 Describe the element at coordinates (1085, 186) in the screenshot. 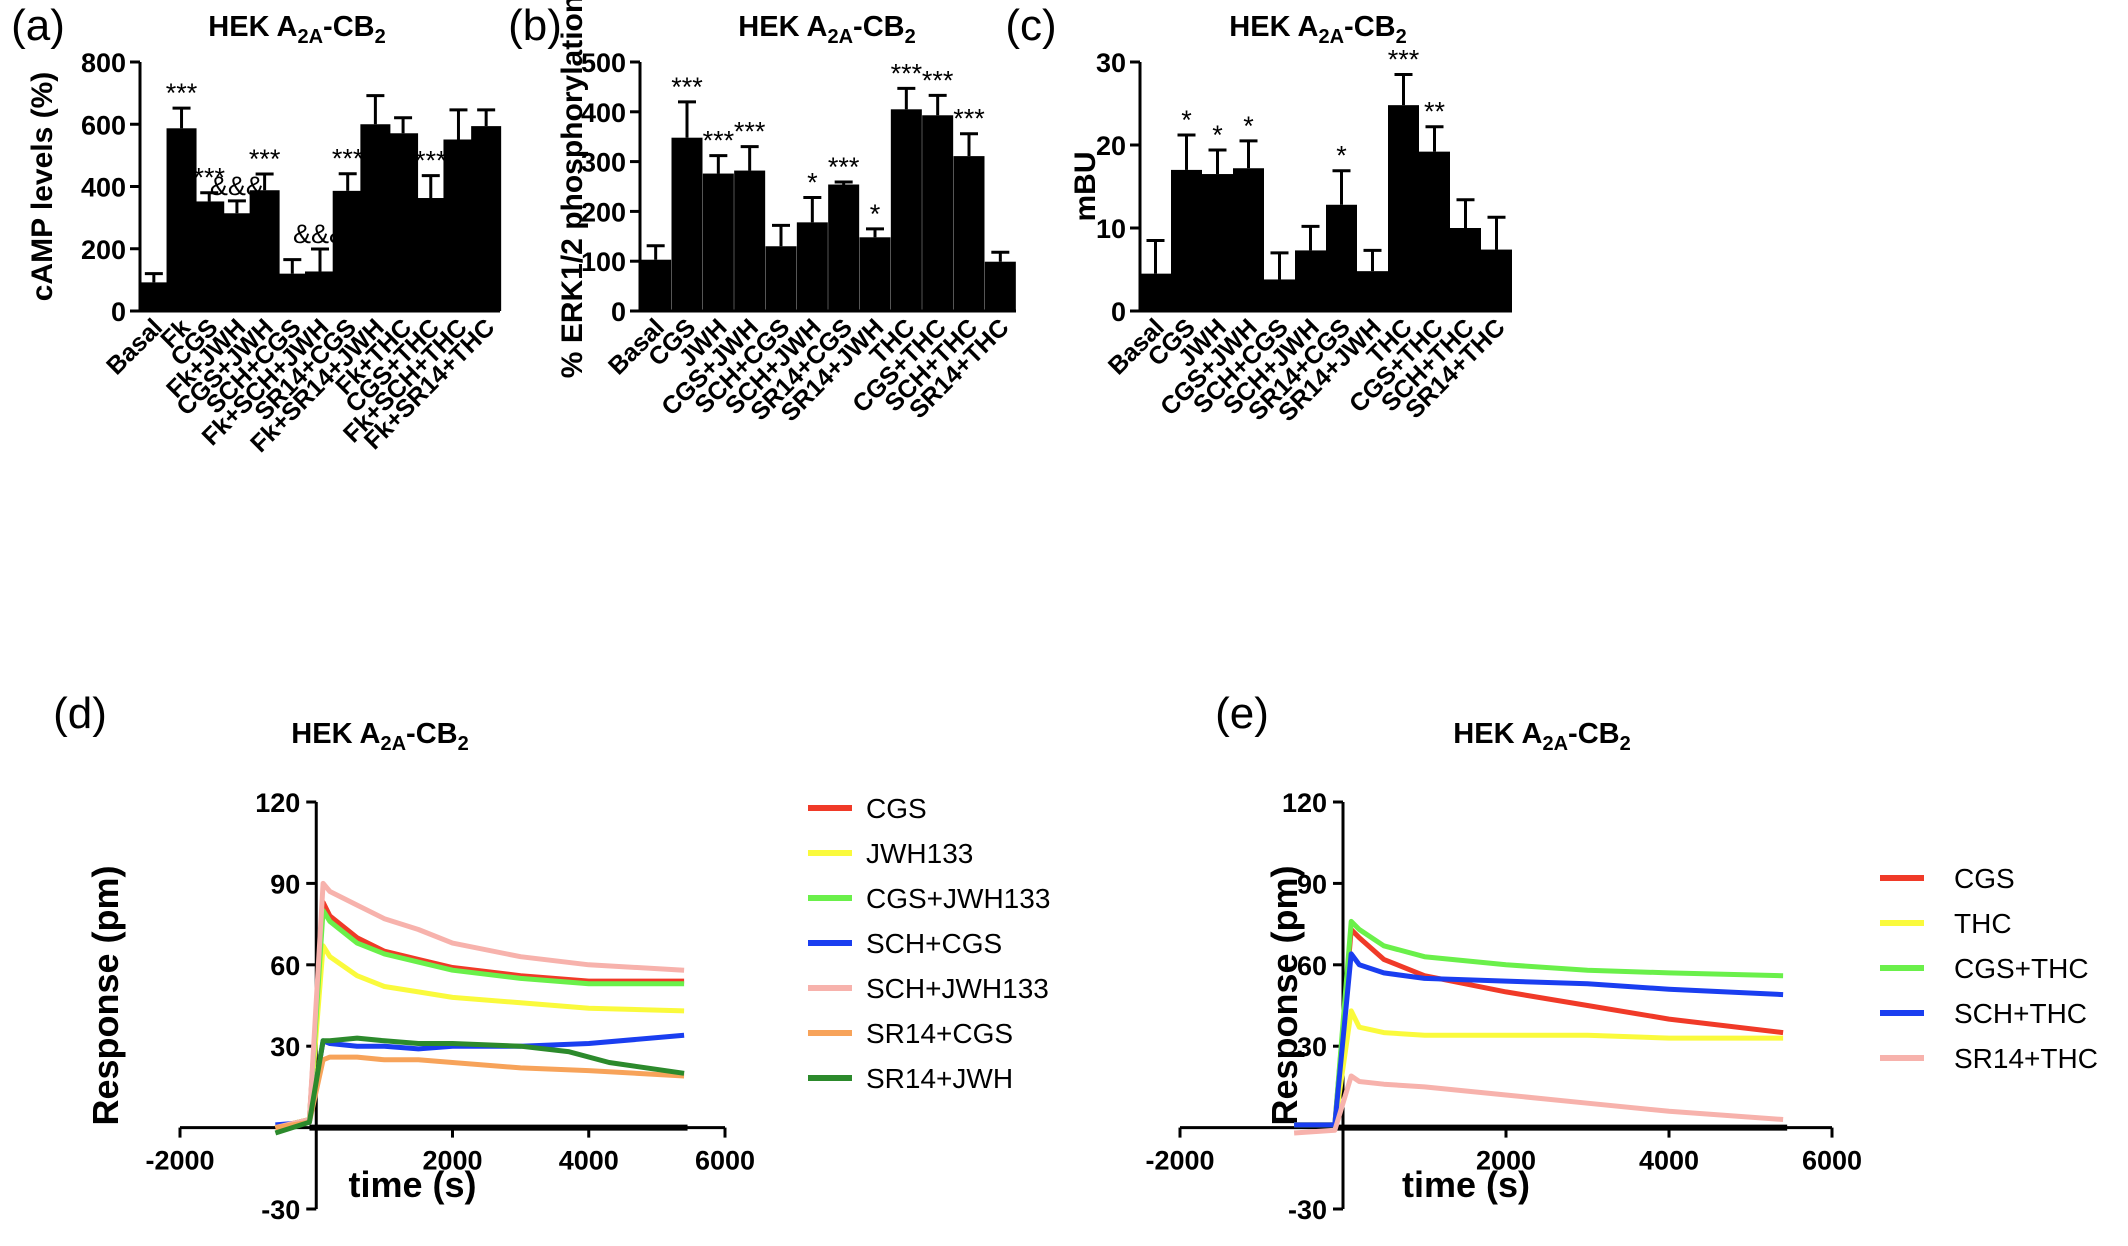

I see `y-axis-label: mBU` at that location.